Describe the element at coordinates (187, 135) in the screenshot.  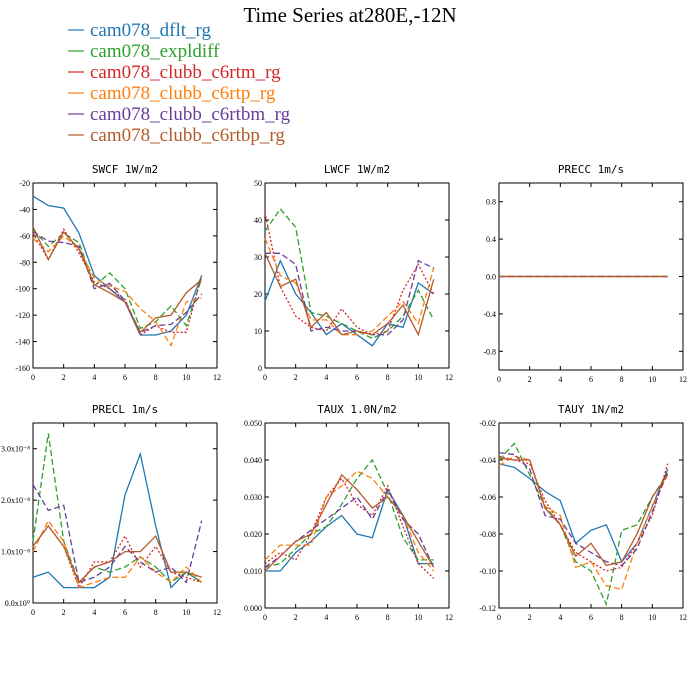
I see `legend-label: cam078_clubb_c6rtbp_rg` at that location.